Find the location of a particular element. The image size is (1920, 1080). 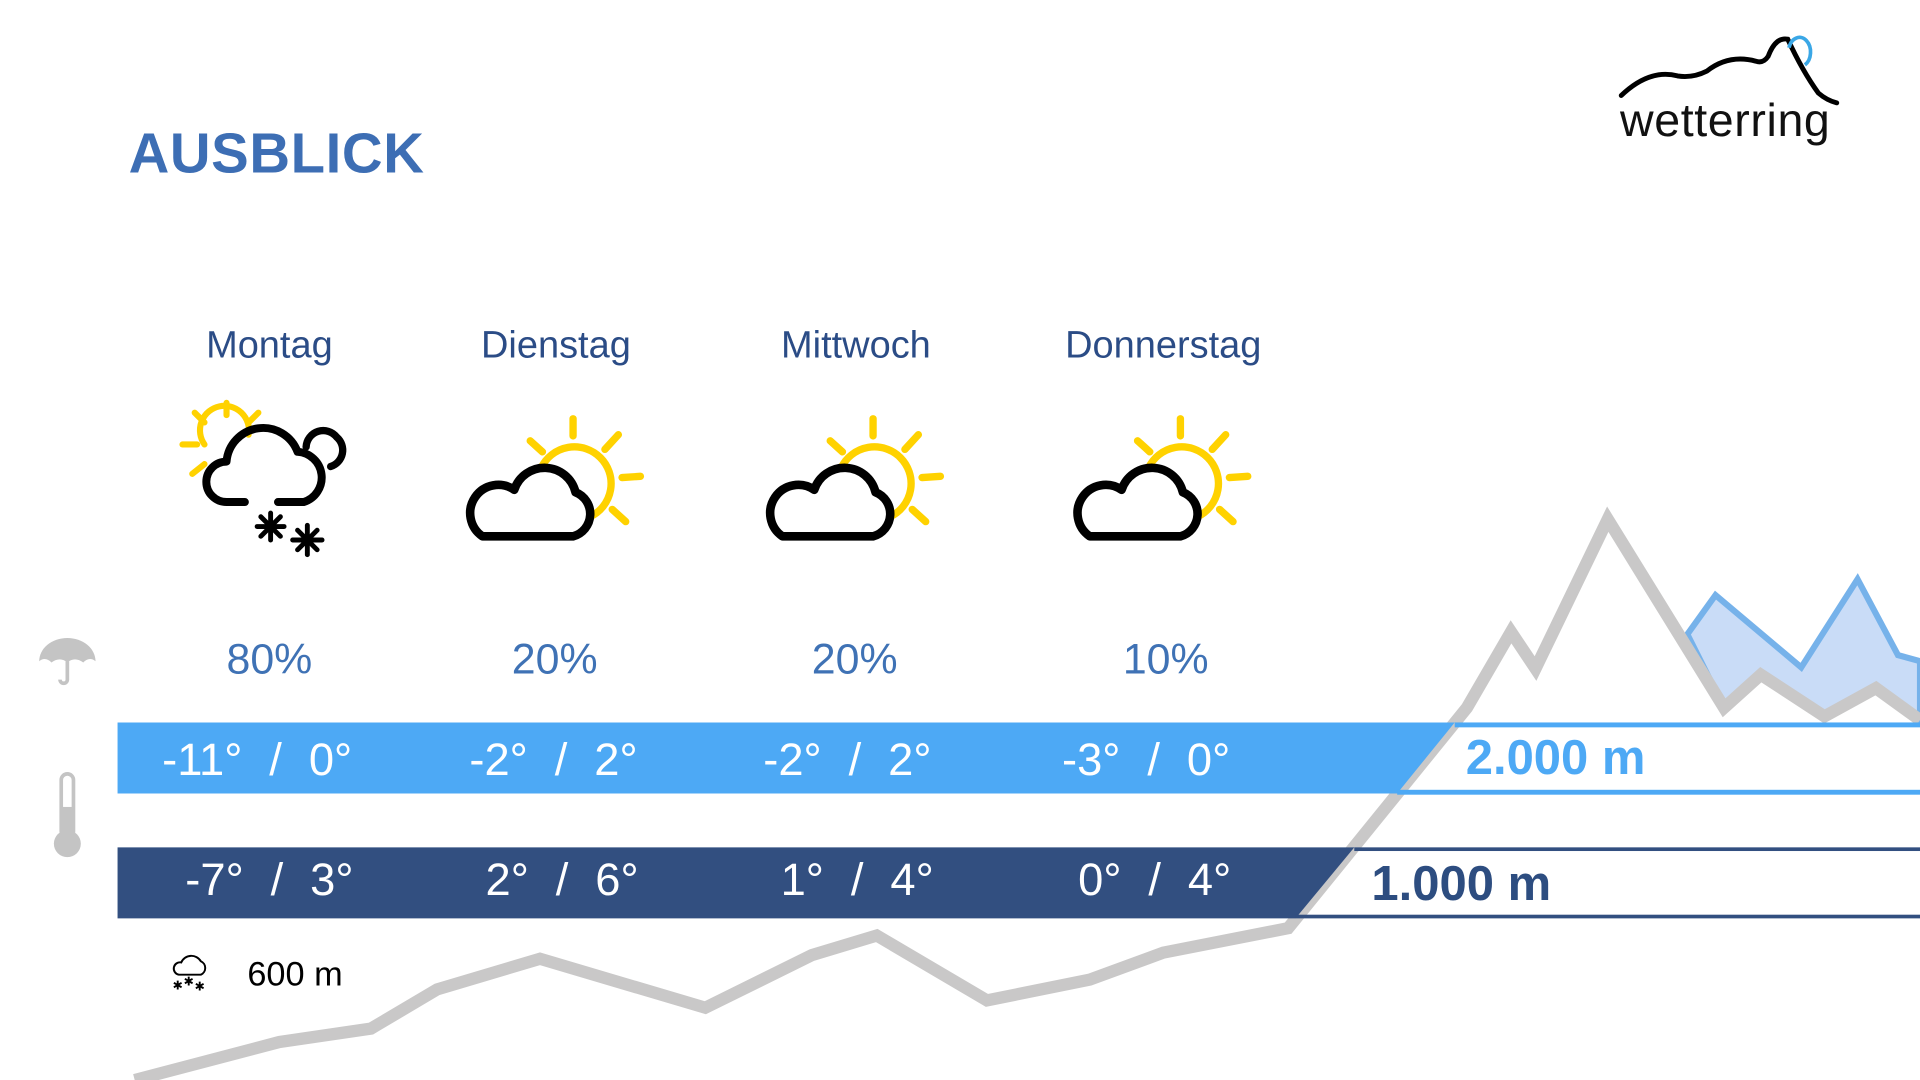

thermometer-icon is located at coordinates (67, 815).